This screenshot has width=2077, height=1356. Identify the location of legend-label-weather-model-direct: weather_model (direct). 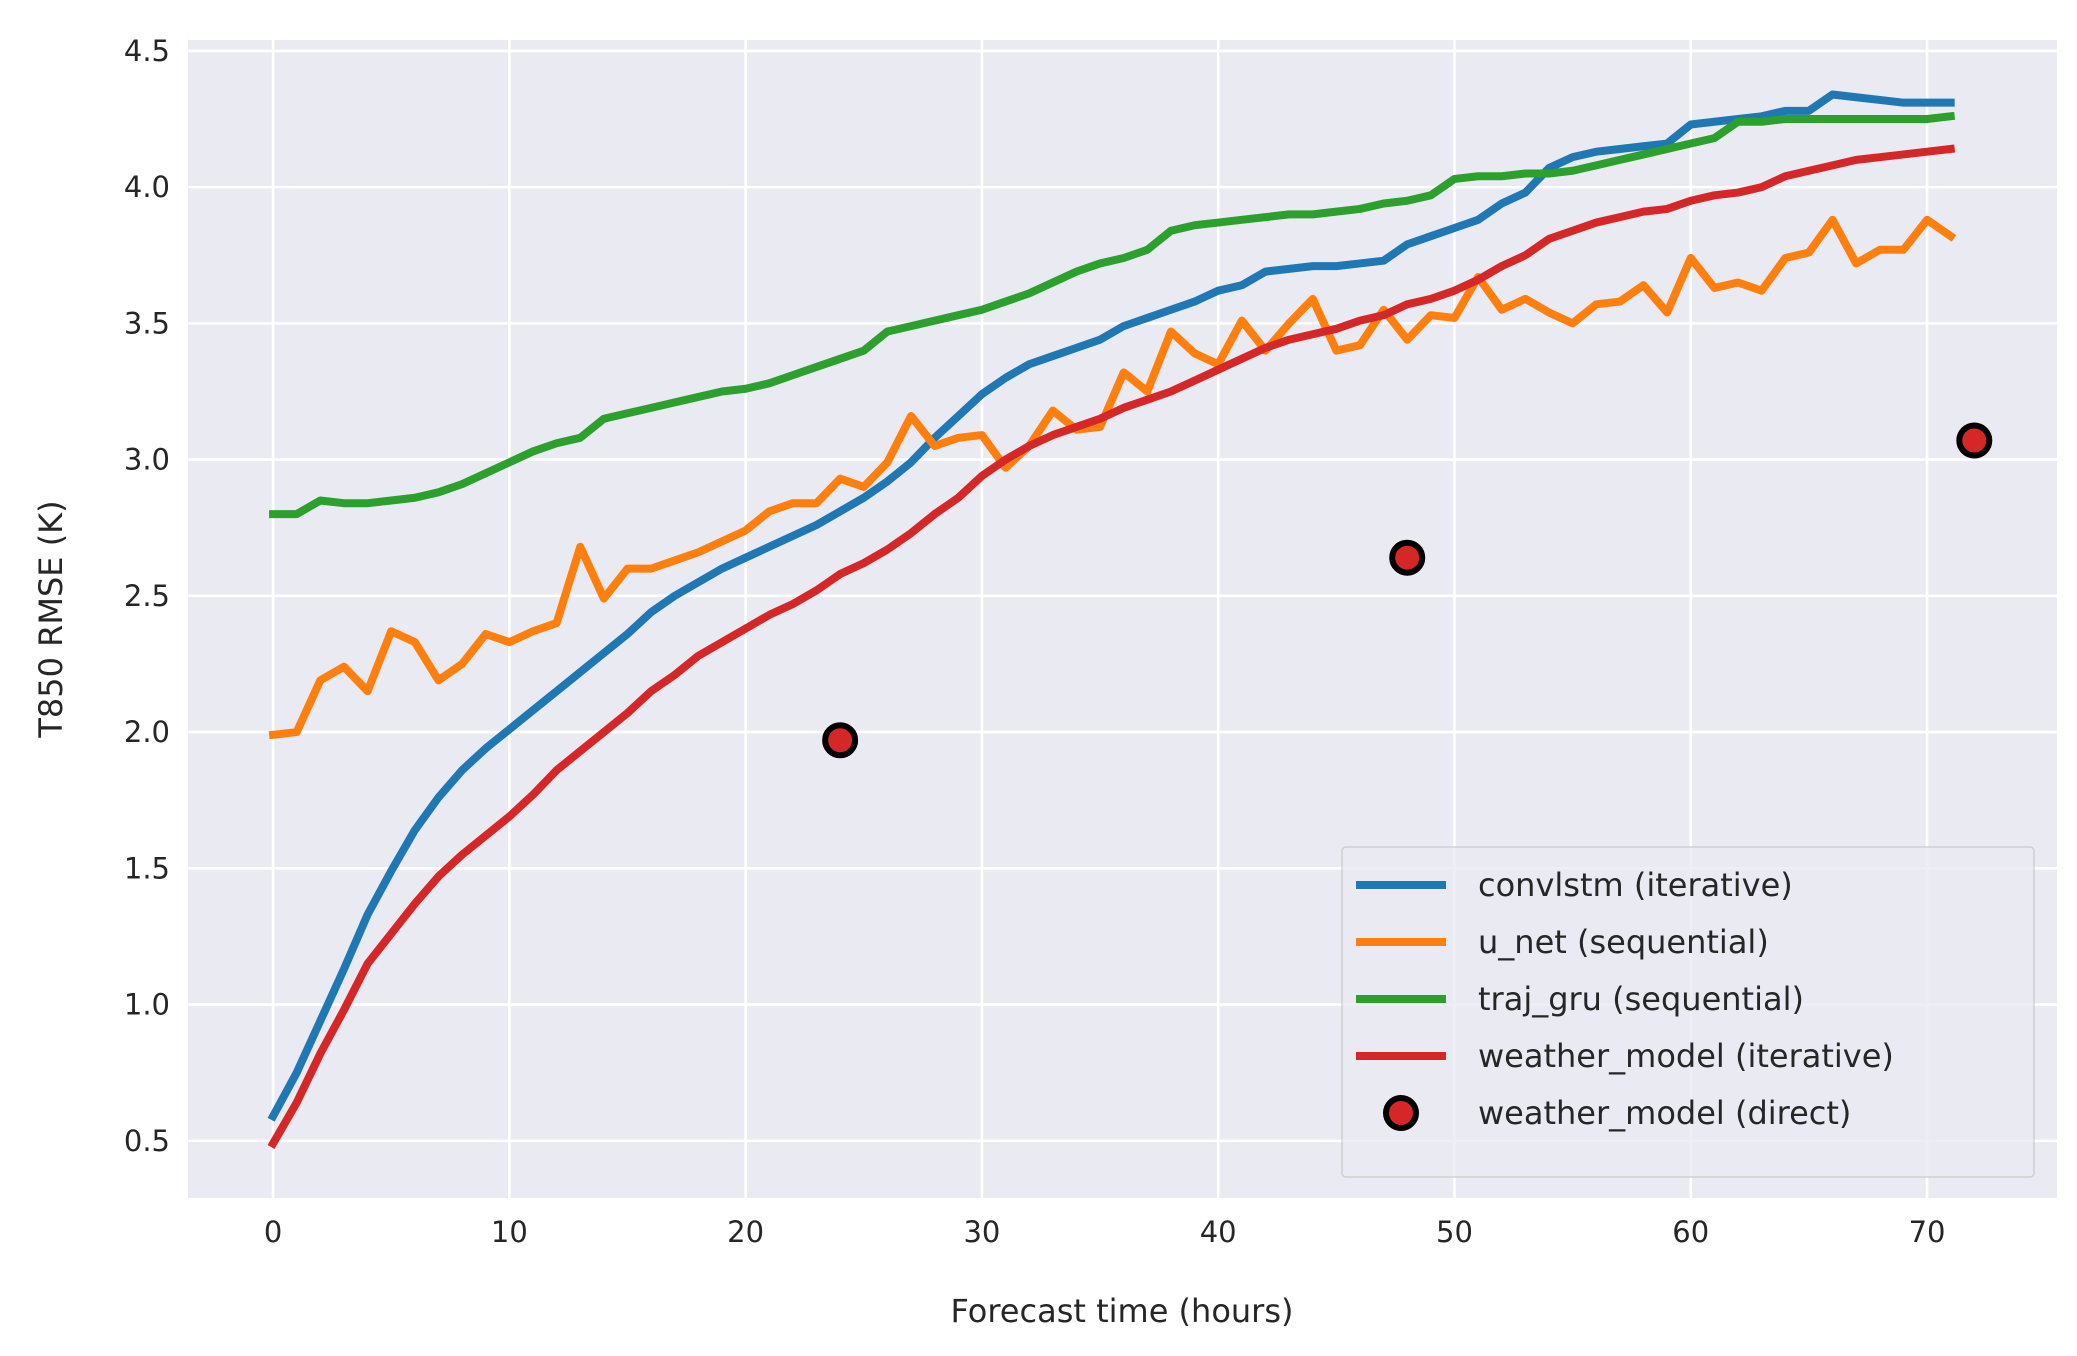
(1664, 1113).